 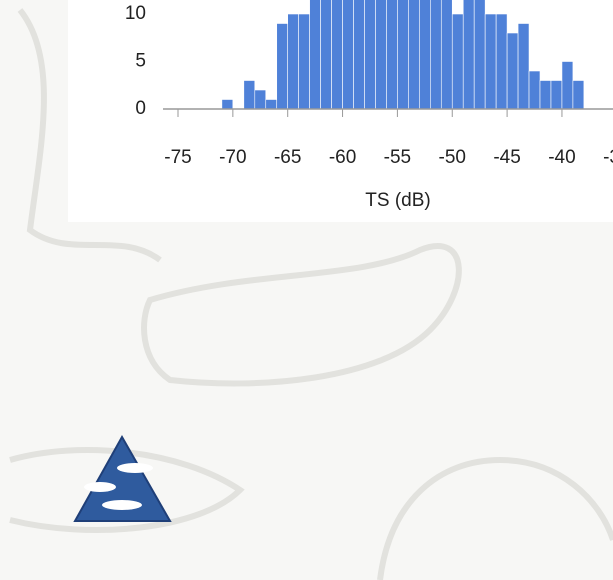 I want to click on x-tick-label: -65, so click(x=287, y=157).